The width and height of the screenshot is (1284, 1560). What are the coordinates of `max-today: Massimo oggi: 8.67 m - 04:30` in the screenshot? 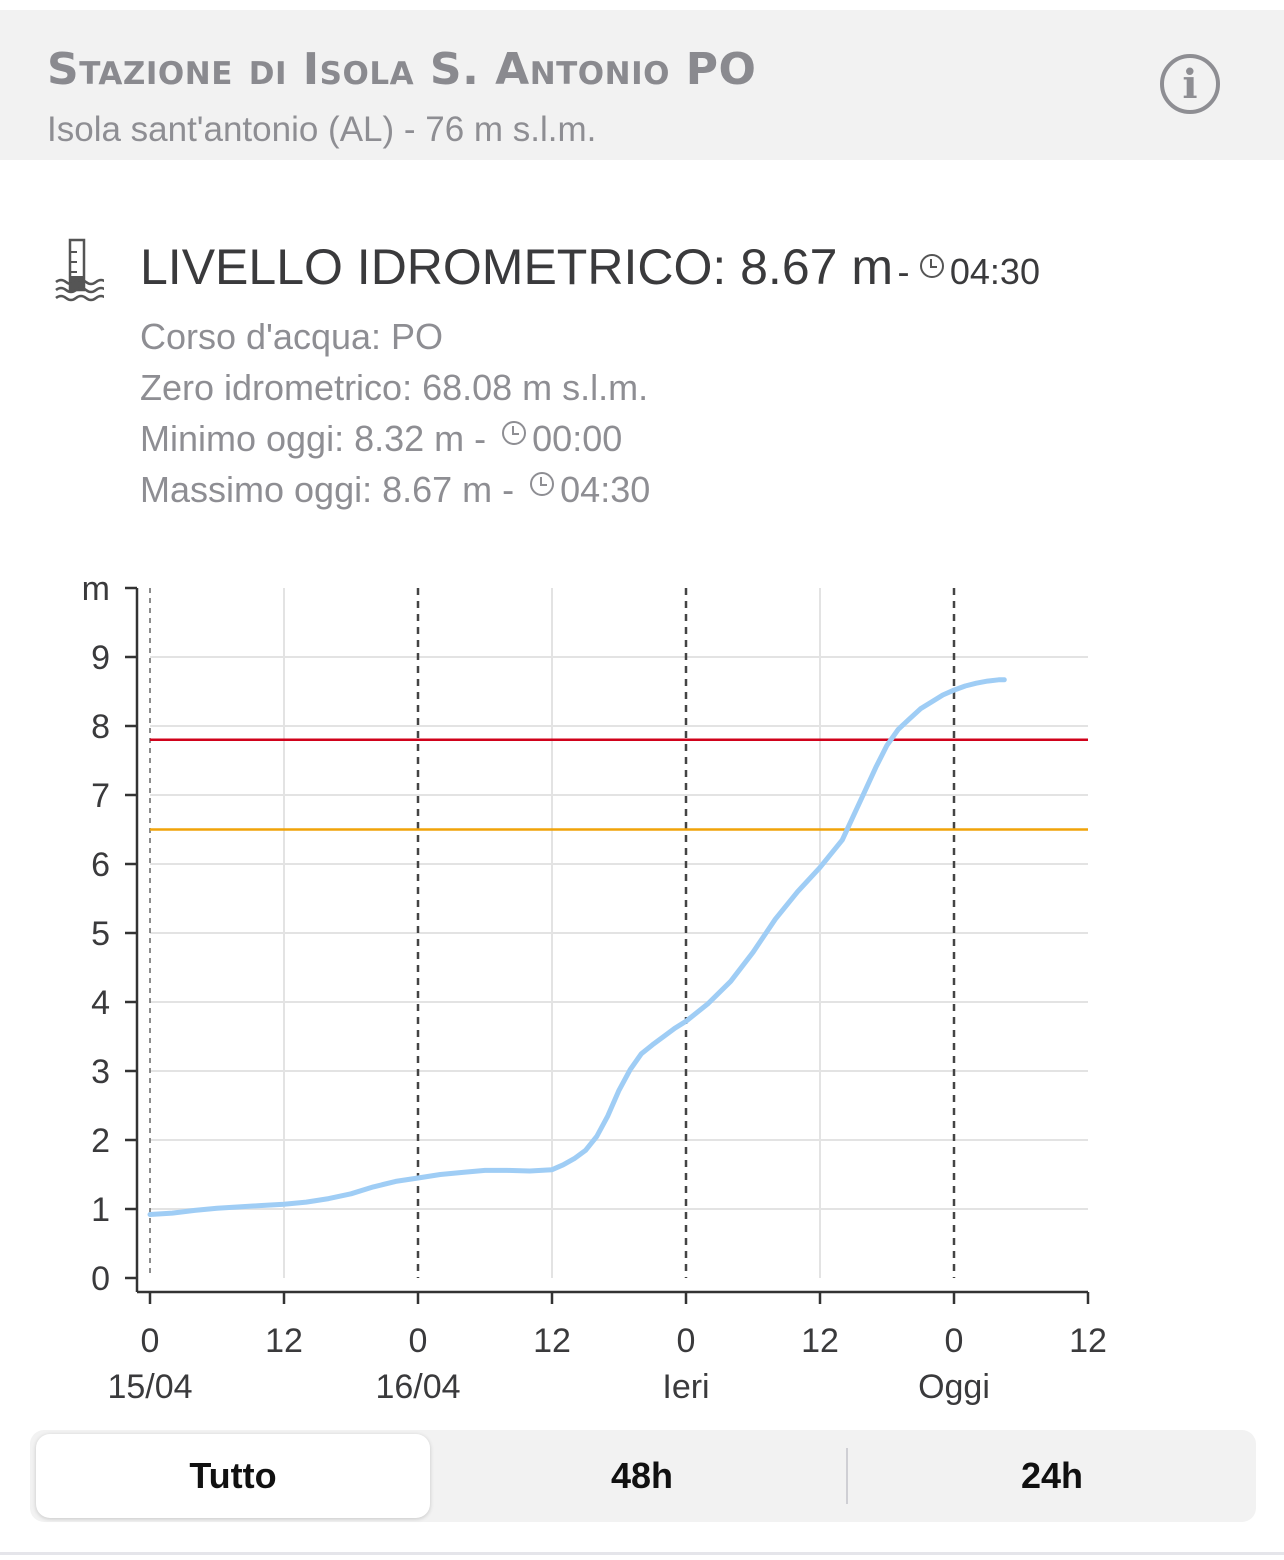 It's located at (395, 490).